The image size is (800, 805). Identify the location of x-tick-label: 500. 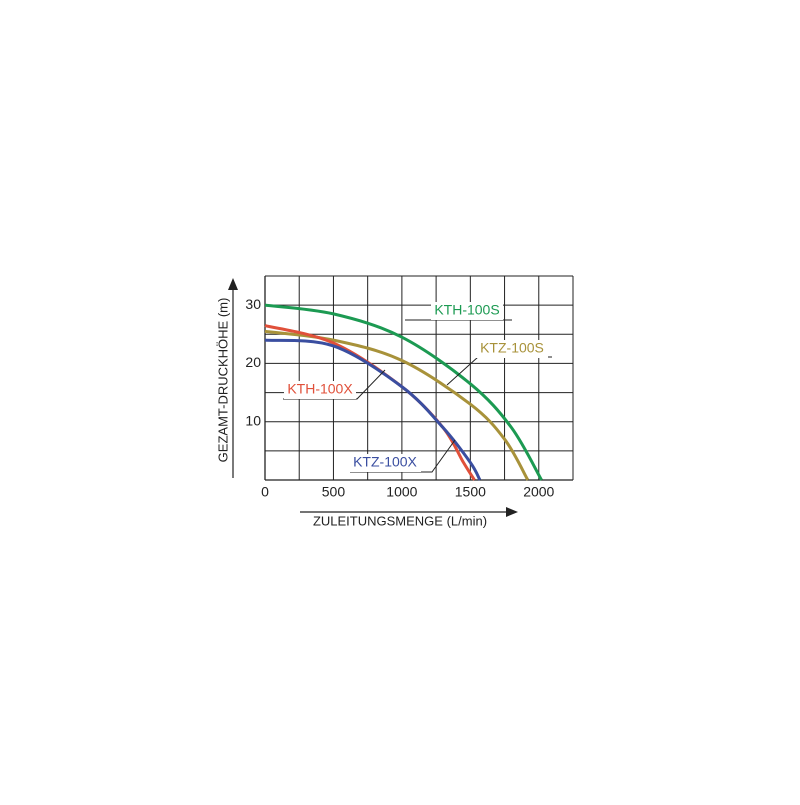
(334, 492).